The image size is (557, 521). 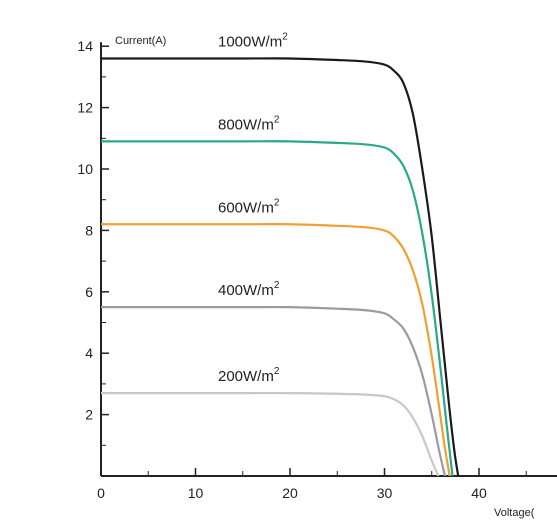 What do you see at coordinates (249, 375) in the screenshot?
I see `series-label: 200W/m2` at bounding box center [249, 375].